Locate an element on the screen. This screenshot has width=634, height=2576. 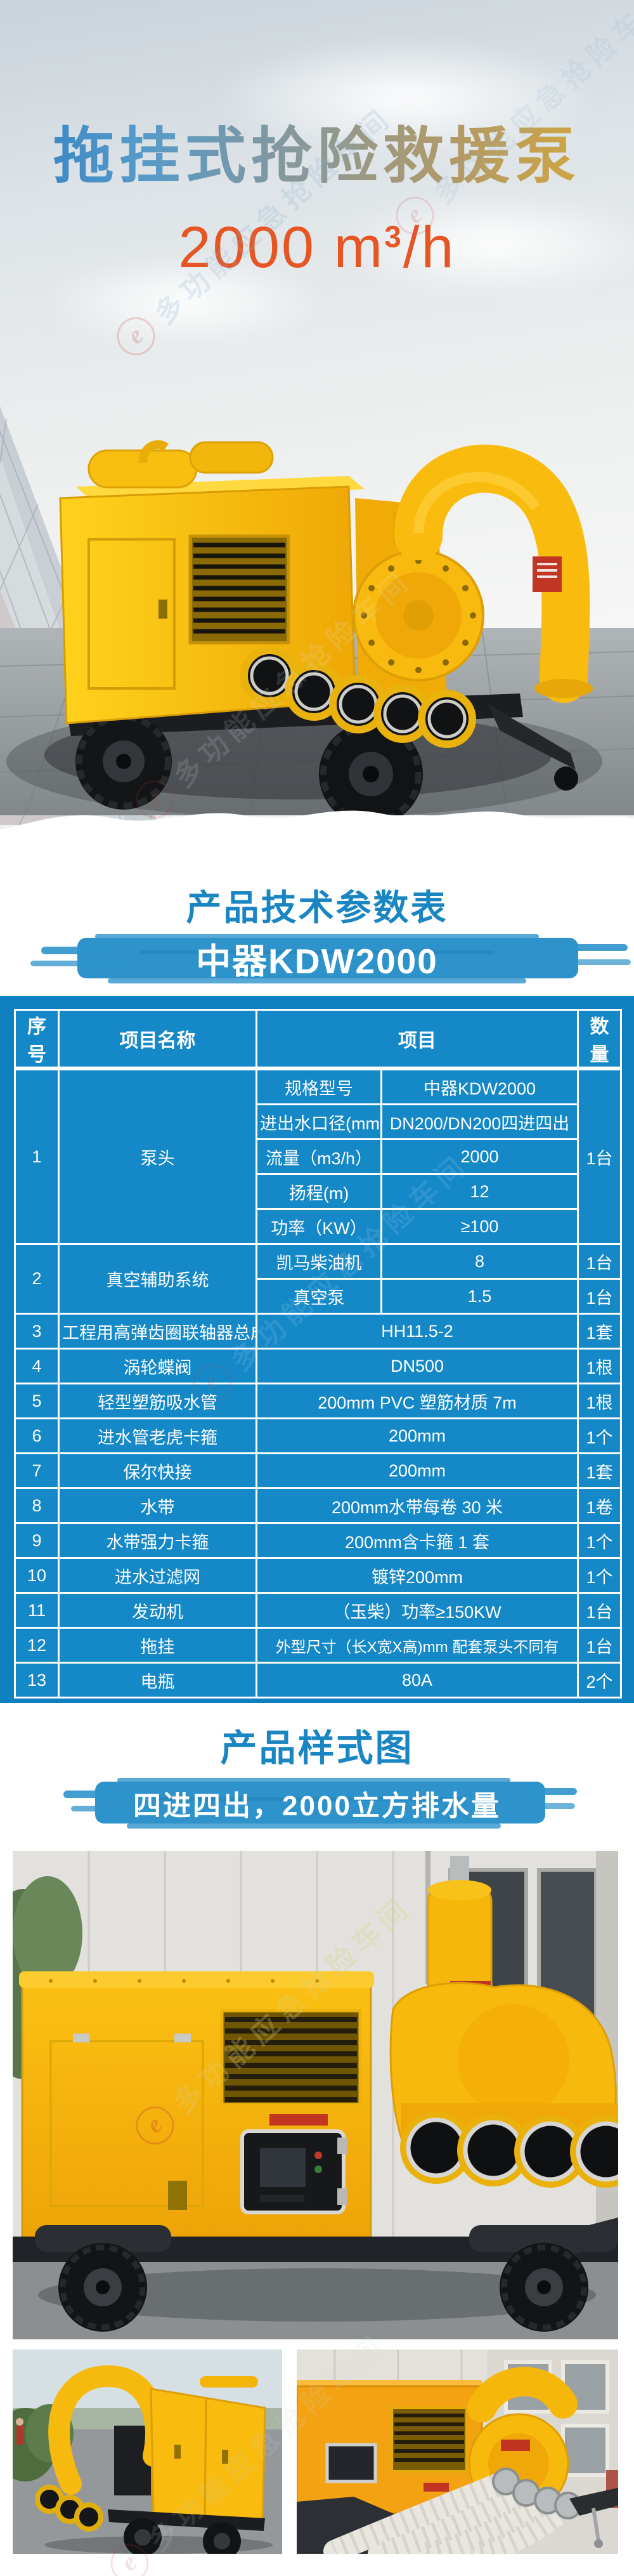
cabinet-door is located at coordinates (126, 2123).